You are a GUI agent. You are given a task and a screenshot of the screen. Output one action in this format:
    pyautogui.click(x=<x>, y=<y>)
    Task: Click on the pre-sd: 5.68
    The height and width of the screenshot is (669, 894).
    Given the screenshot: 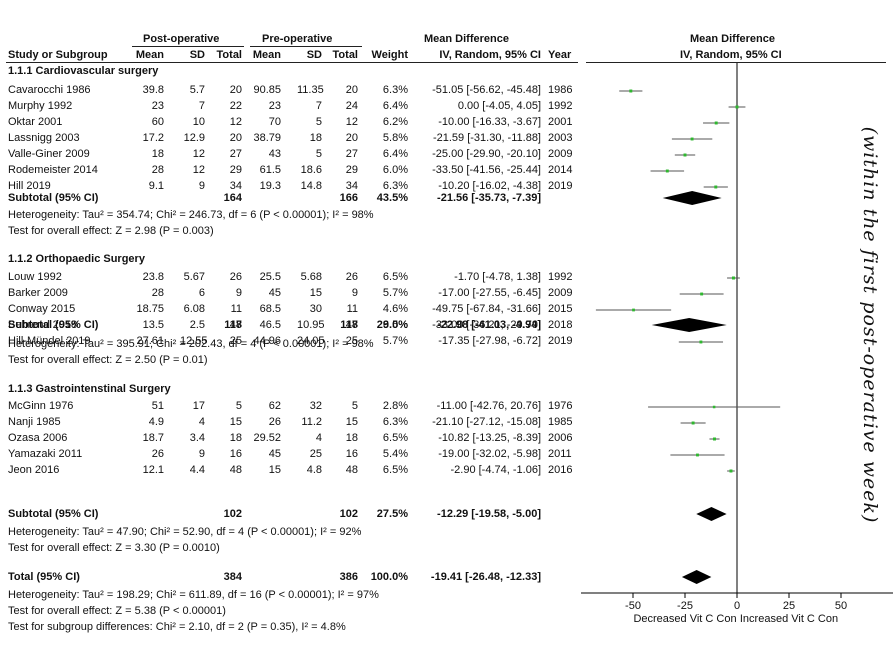 What is the action you would take?
    pyautogui.click(x=311, y=277)
    